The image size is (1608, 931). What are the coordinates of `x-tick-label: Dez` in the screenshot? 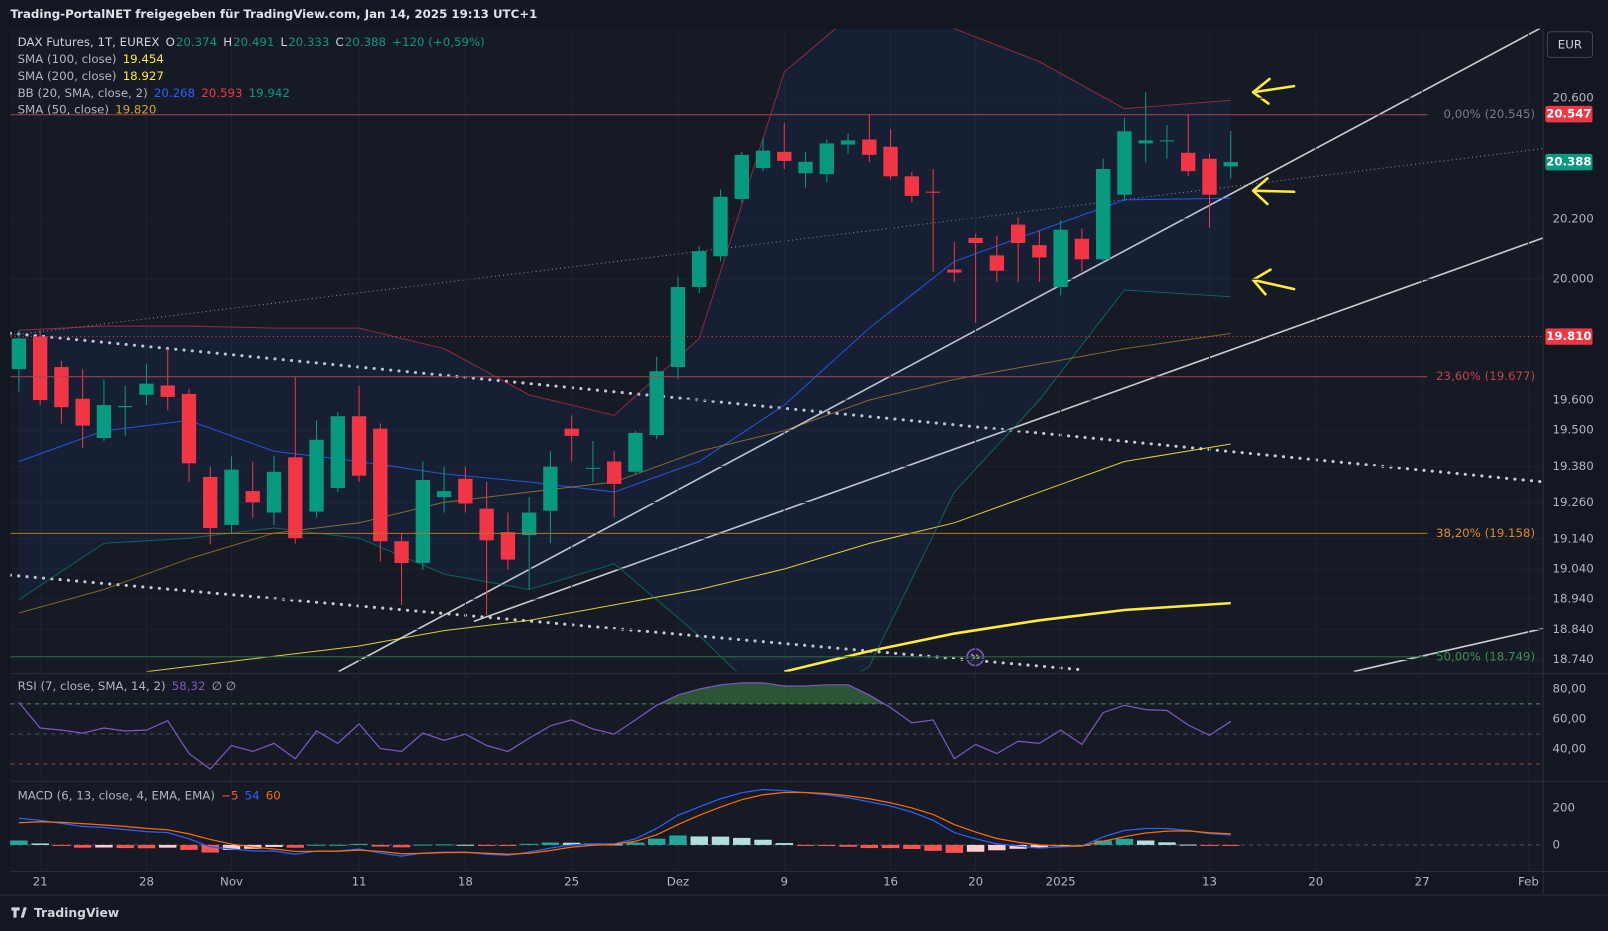 It's located at (678, 881).